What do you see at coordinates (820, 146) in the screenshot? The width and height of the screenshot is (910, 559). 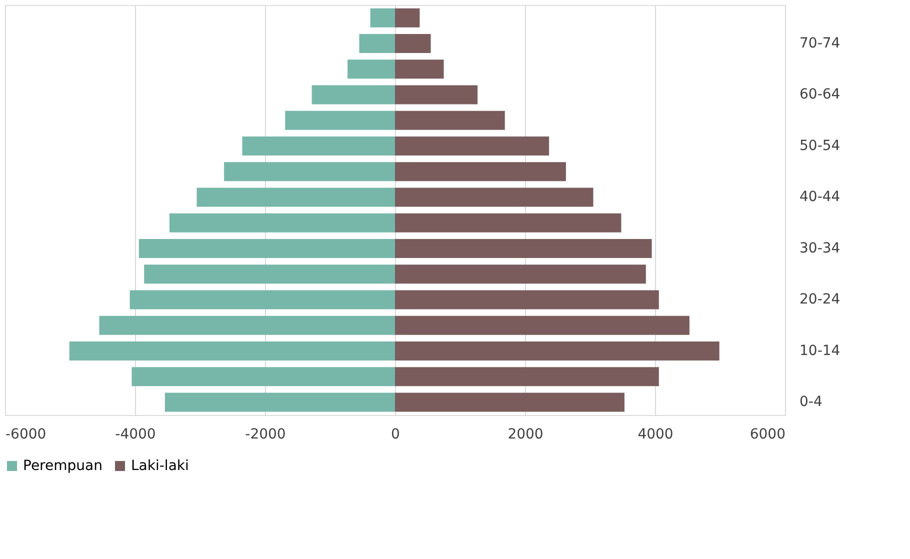 I see `y-tick-label: 50-54` at bounding box center [820, 146].